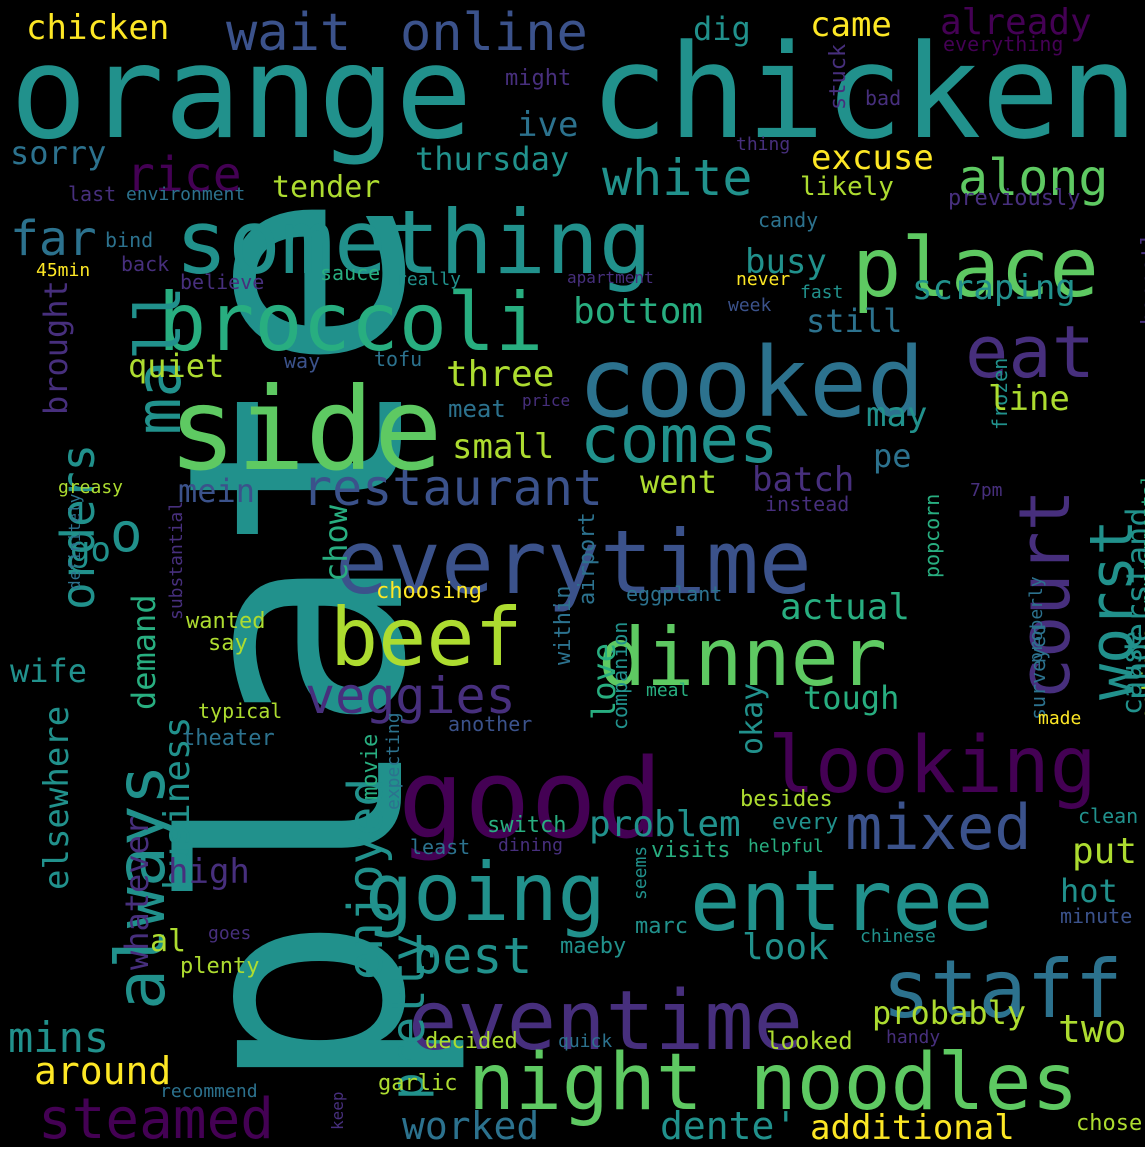 Image resolution: width=1148 pixels, height=1150 pixels. Describe the element at coordinates (156, 1117) in the screenshot. I see `cloud-word: steamed` at that location.